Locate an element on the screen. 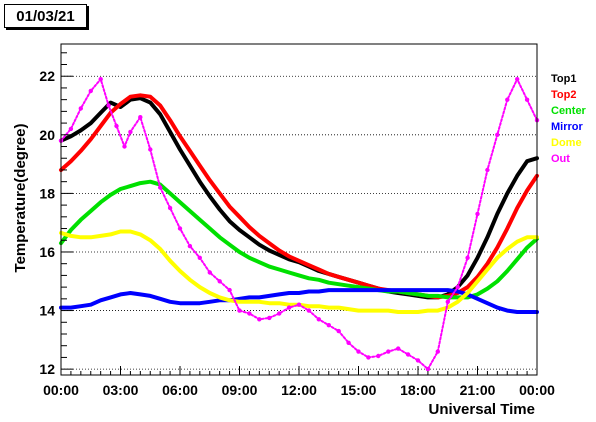  x-tick-label: 15:00 is located at coordinates (359, 390).